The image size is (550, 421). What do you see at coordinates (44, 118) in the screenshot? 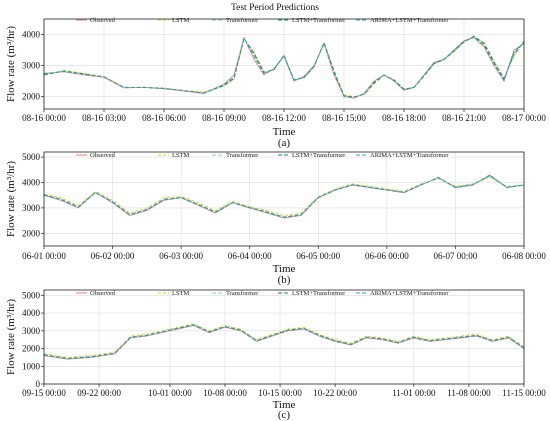
I see `x-tick-label: 08-16 00:00` at bounding box center [44, 118].